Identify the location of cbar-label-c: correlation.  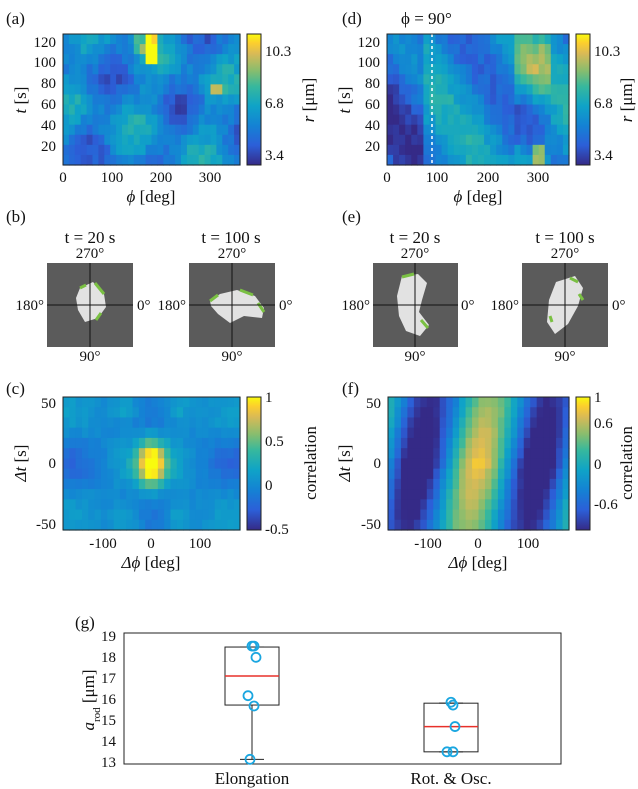
(310, 463).